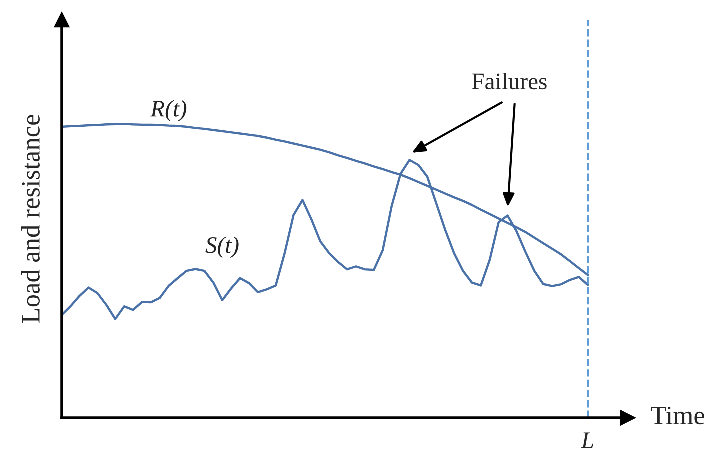 This screenshot has height=466, width=726. Describe the element at coordinates (509, 81) in the screenshot. I see `text: Failures` at that location.